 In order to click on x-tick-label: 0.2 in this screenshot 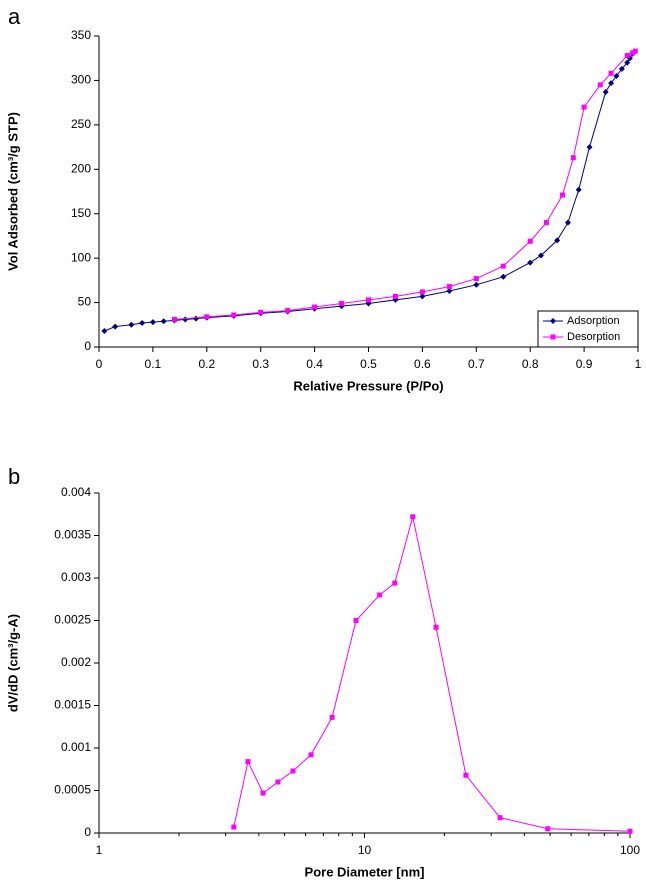, I will do `click(206, 364)`.